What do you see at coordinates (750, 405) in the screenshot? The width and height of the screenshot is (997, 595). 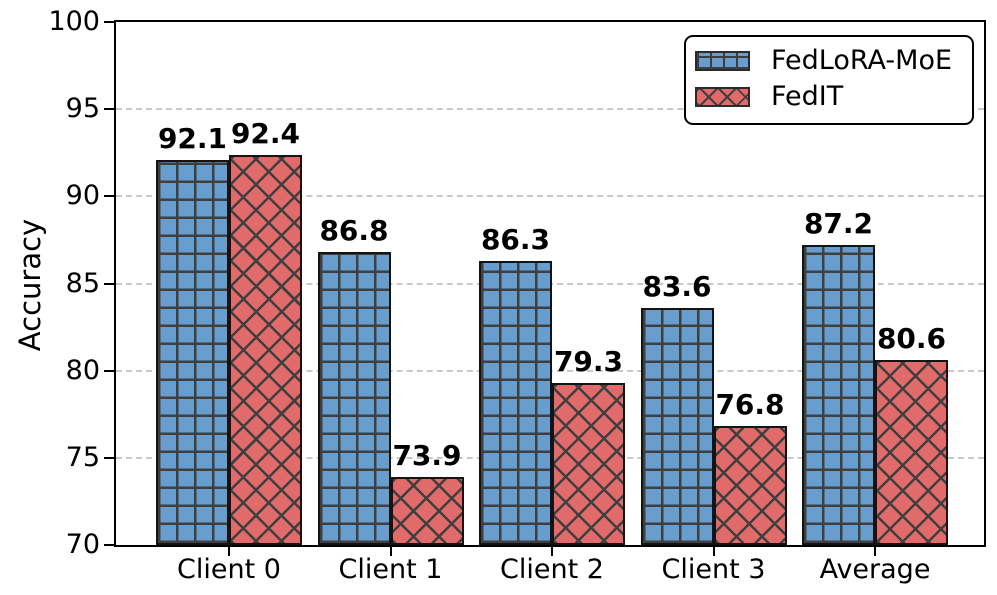 I see `bar-value-label: 76.8` at bounding box center [750, 405].